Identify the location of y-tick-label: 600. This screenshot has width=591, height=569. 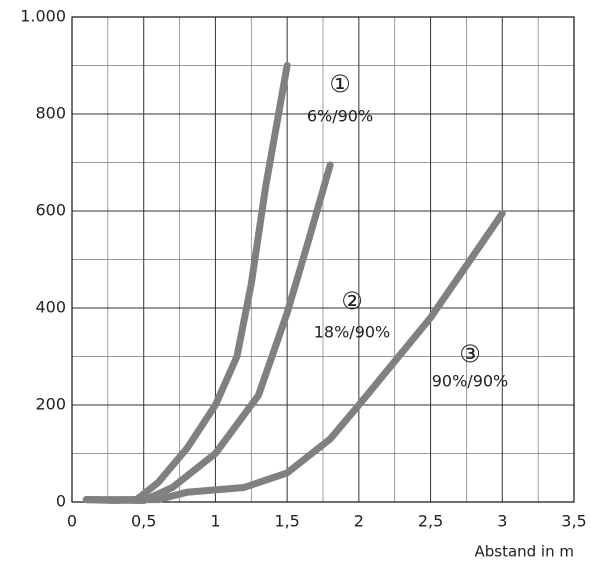
(50, 210).